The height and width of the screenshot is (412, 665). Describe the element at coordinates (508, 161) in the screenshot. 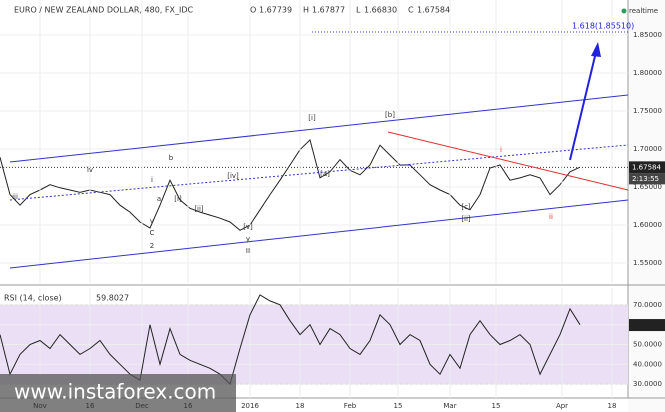

I see `resistance-line` at that location.